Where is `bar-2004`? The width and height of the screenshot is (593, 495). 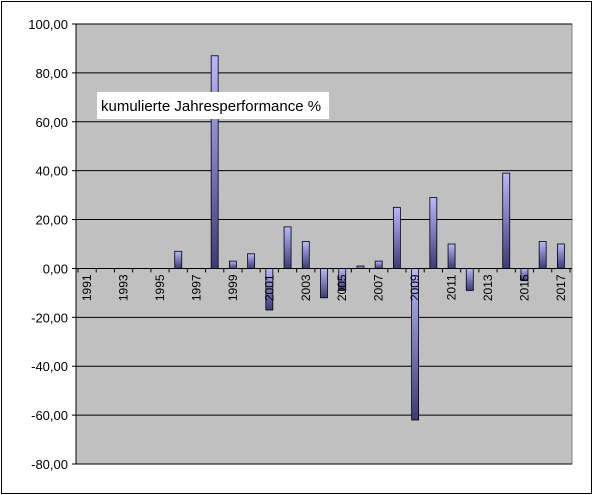
bar-2004 is located at coordinates (324, 283).